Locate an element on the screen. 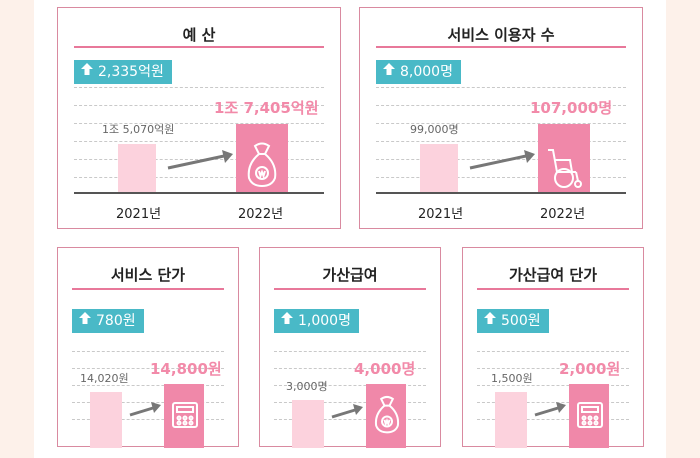 The height and width of the screenshot is (458, 700). value-label-2022: 107,000명 is located at coordinates (571, 108).